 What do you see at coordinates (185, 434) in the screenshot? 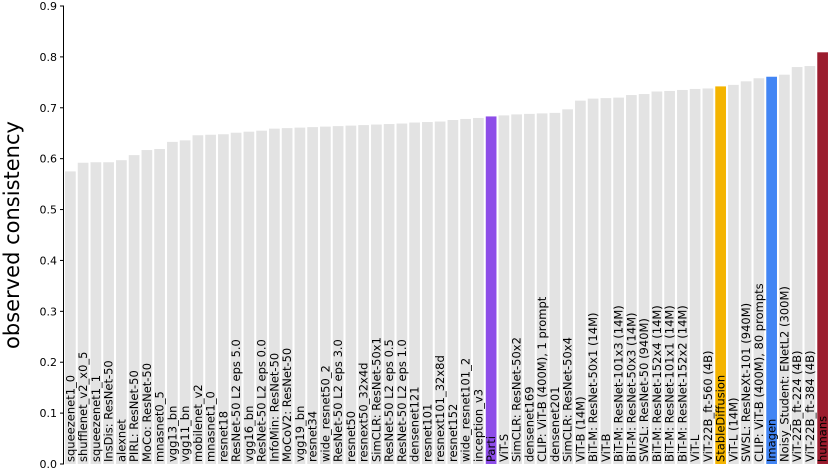
I see `bar-label: vgg11_bn` at bounding box center [185, 434].